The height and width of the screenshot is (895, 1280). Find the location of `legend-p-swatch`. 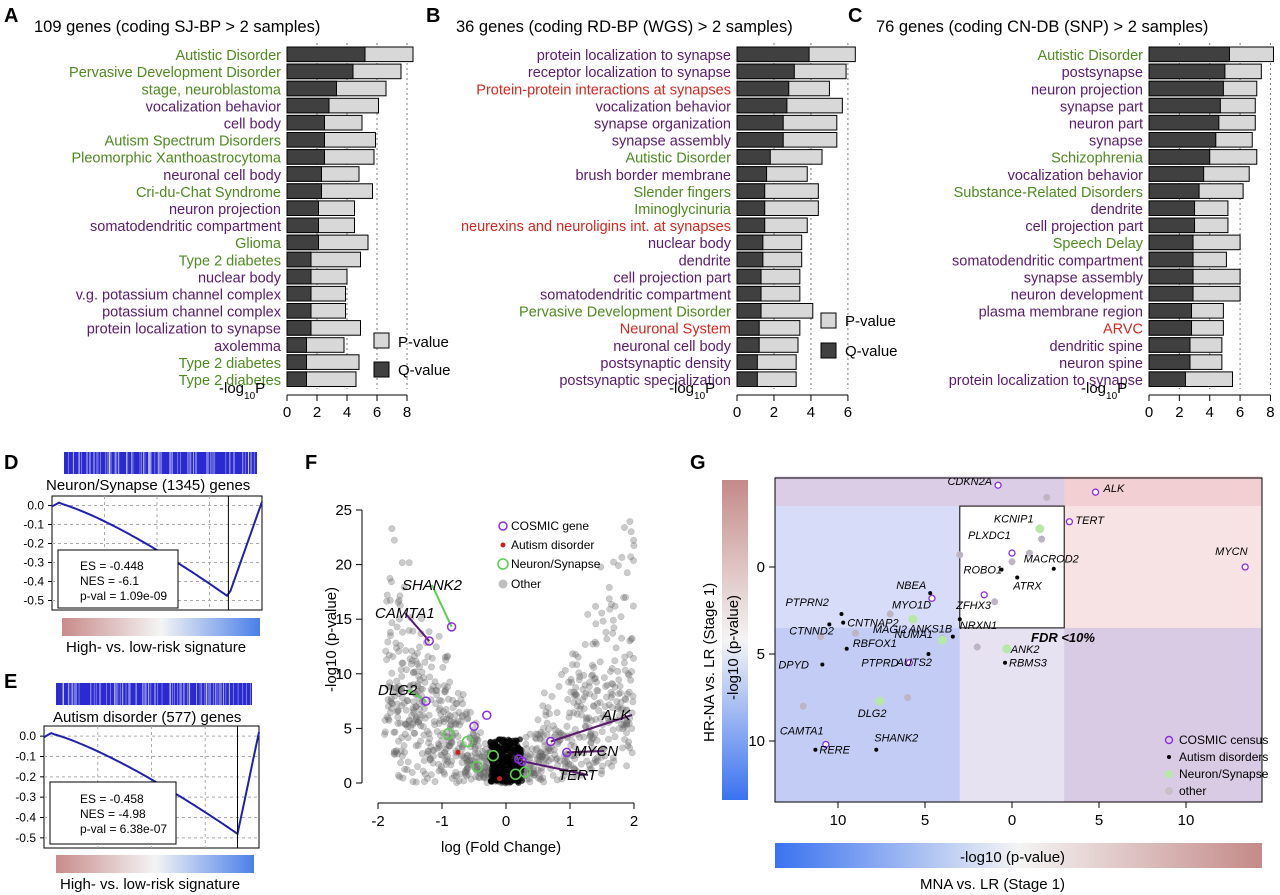

legend-p-swatch is located at coordinates (381, 340).